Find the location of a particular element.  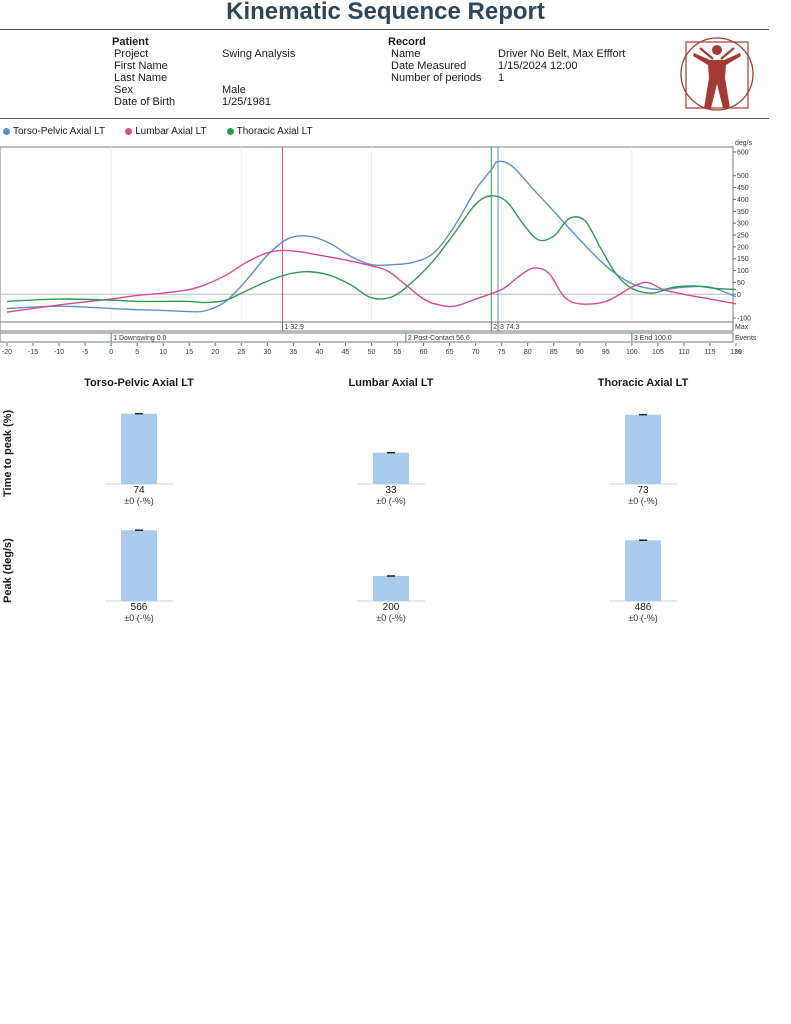

x-tick-label: 80 is located at coordinates (528, 352).